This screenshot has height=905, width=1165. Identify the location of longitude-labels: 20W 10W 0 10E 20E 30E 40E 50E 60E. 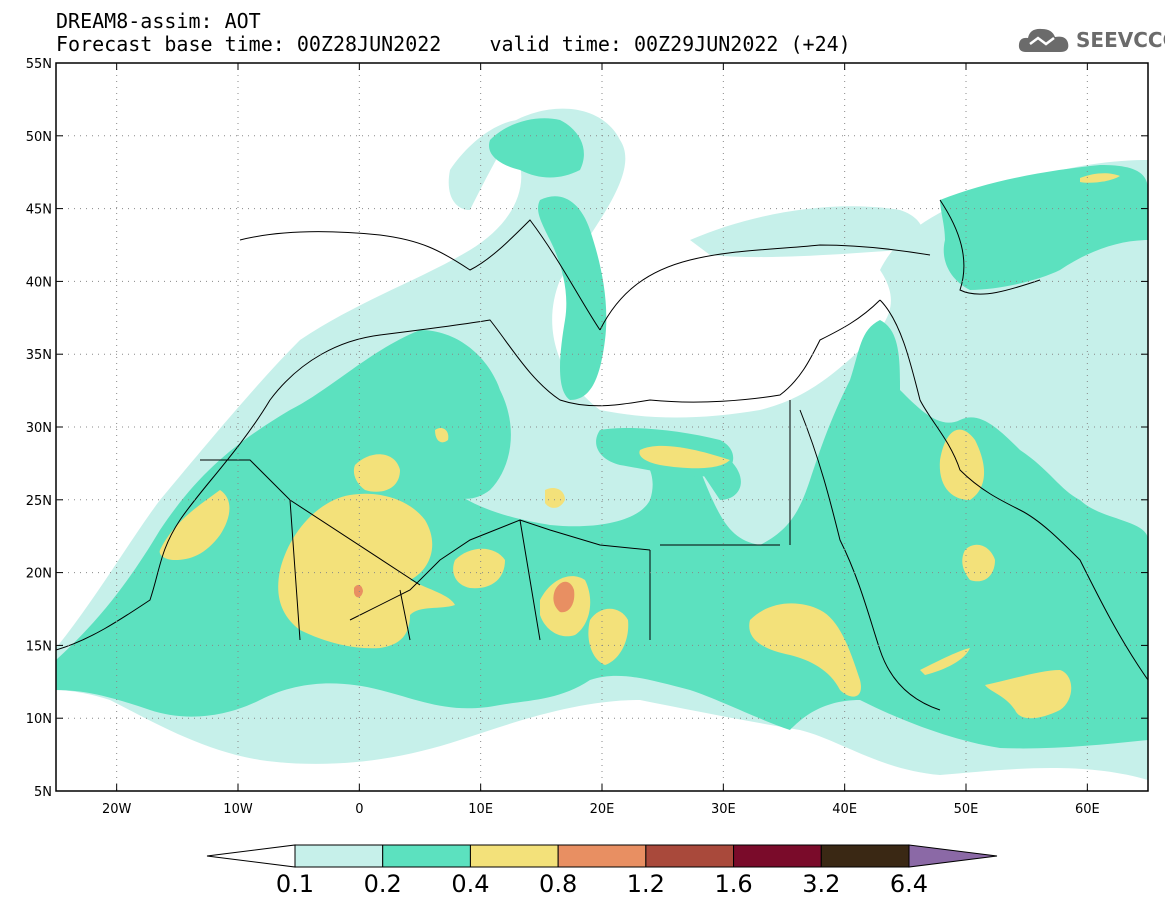
(601, 809).